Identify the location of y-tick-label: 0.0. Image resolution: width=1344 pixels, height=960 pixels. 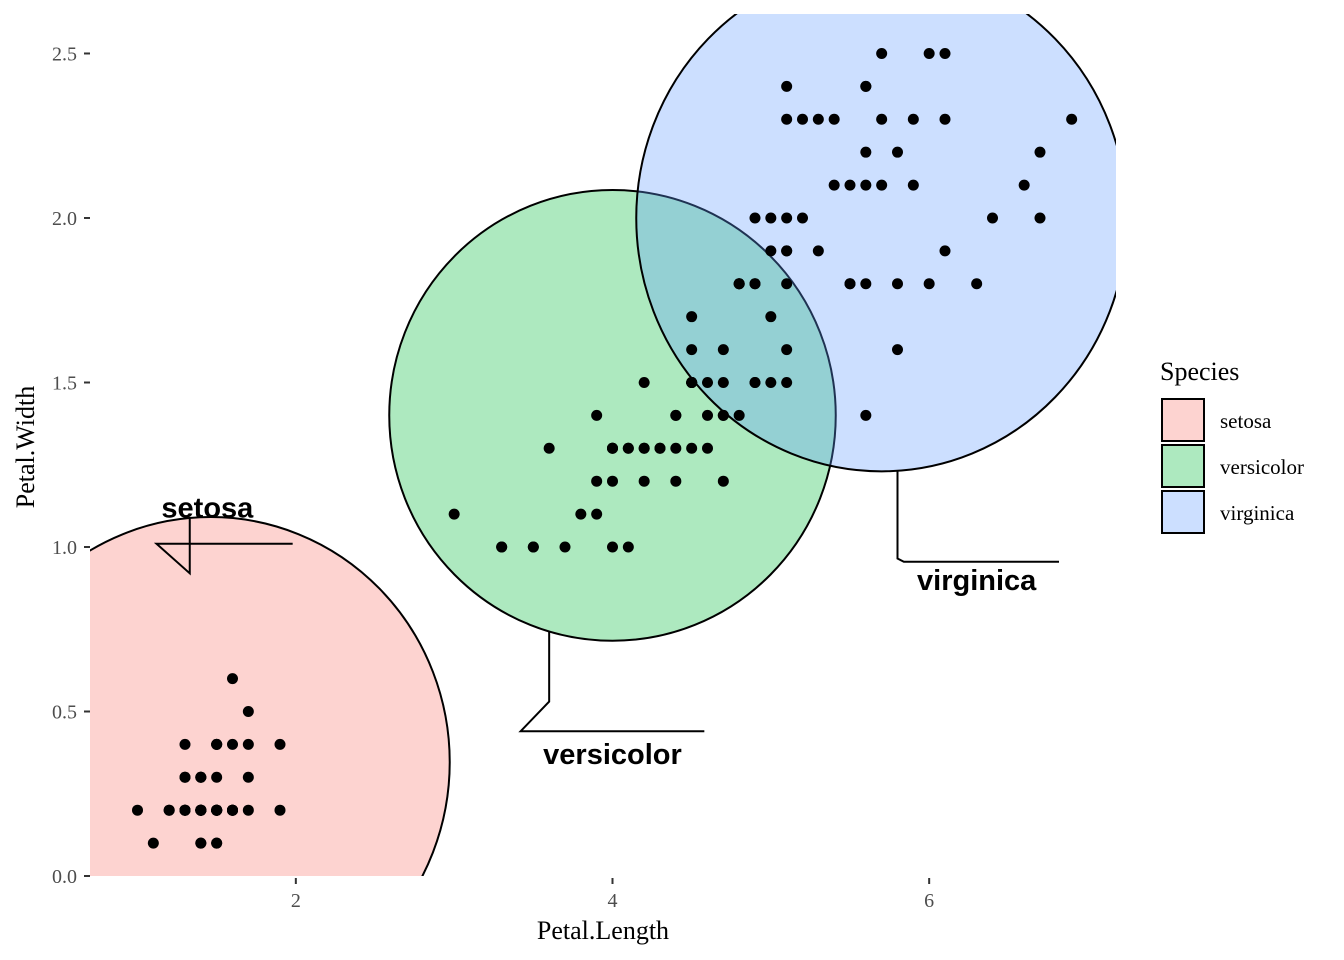
(64, 877).